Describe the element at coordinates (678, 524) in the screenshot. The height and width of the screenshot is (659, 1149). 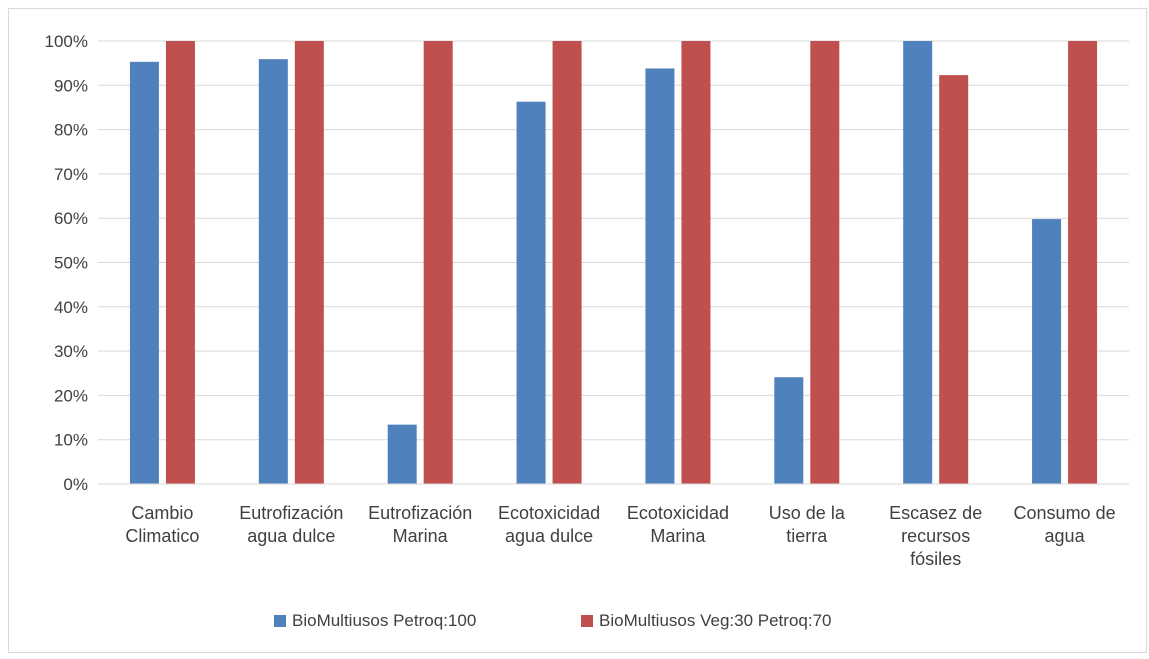
I see `x-tick-label: Ecotoxicidad Marina` at that location.